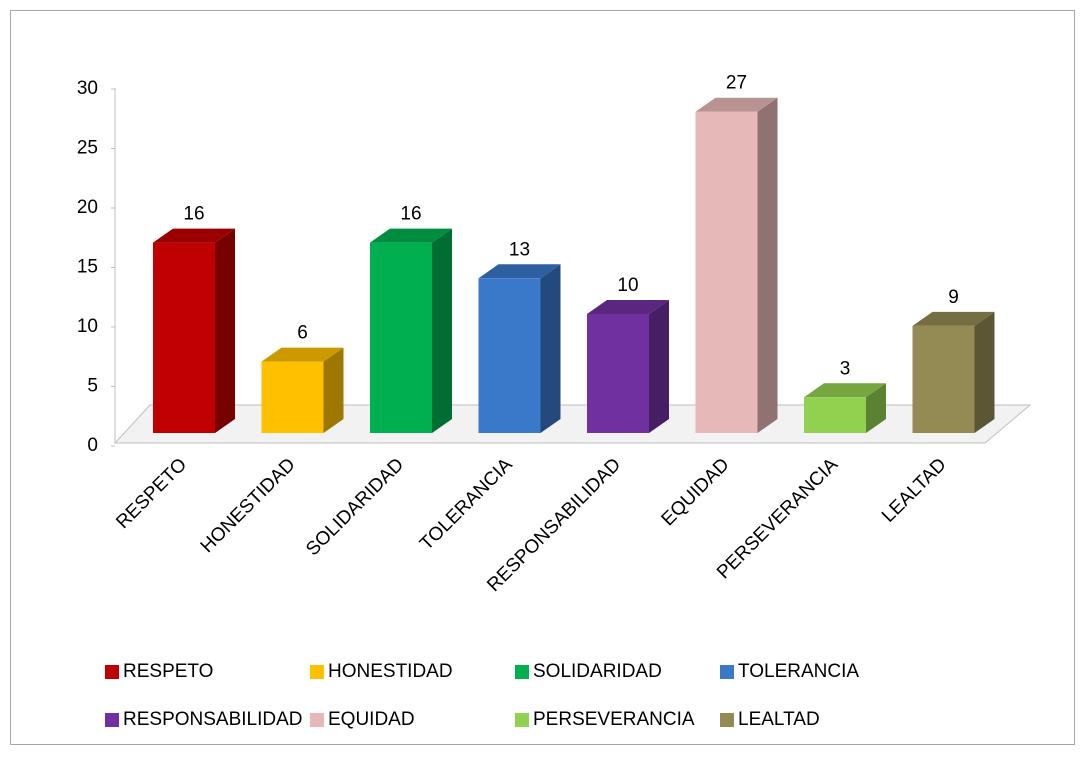 The width and height of the screenshot is (1086, 758). What do you see at coordinates (845, 368) in the screenshot?
I see `value-label: 3` at bounding box center [845, 368].